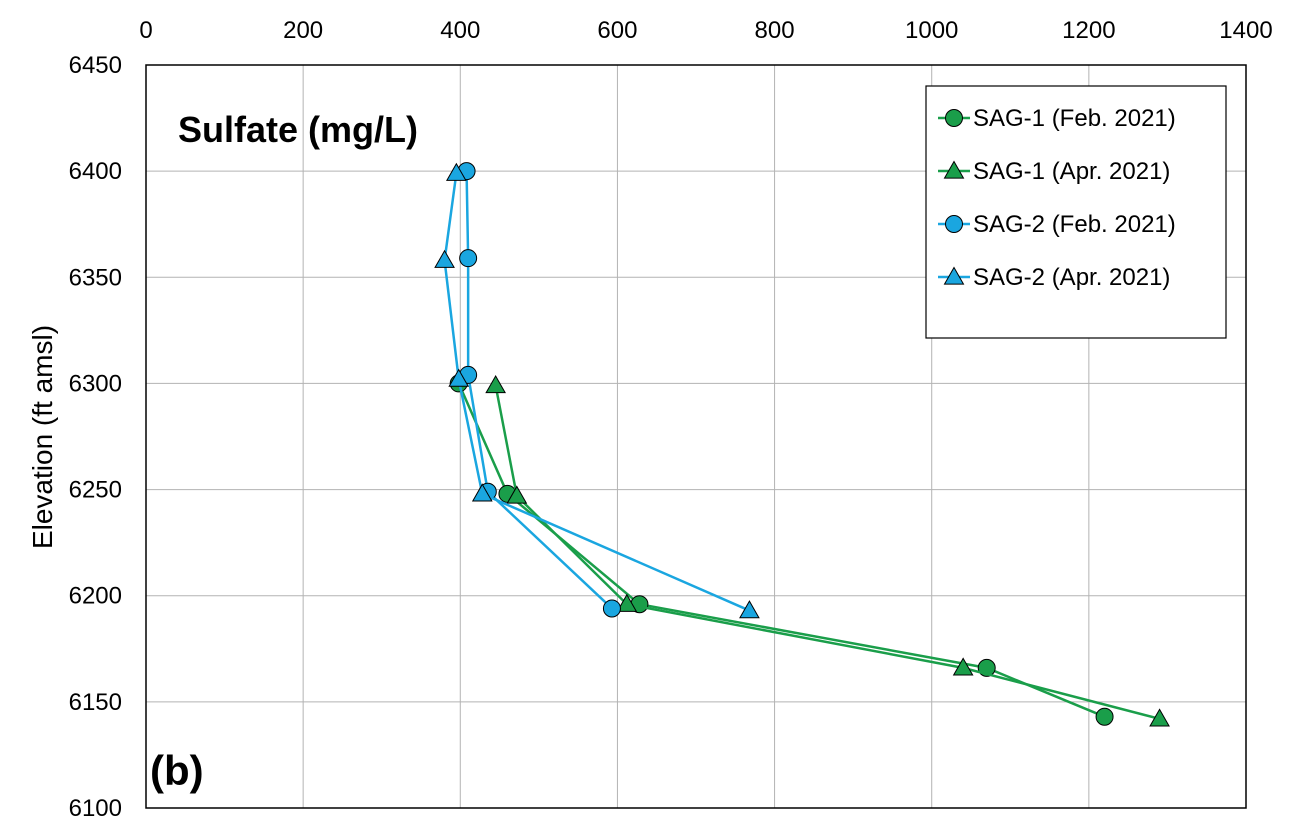  Describe the element at coordinates (1088, 30) in the screenshot. I see `x-tick-label: 1200` at that location.